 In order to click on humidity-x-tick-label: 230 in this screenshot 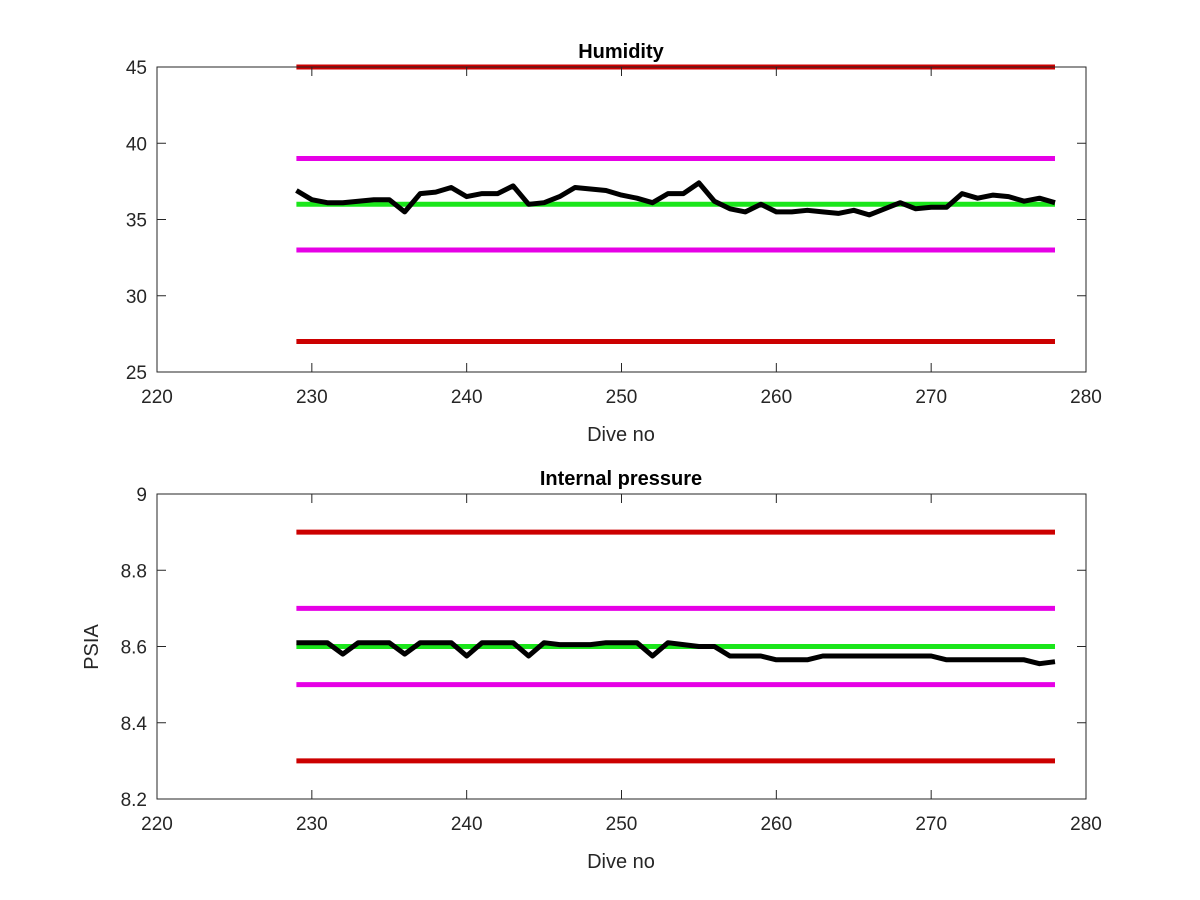, I will do `click(312, 397)`.